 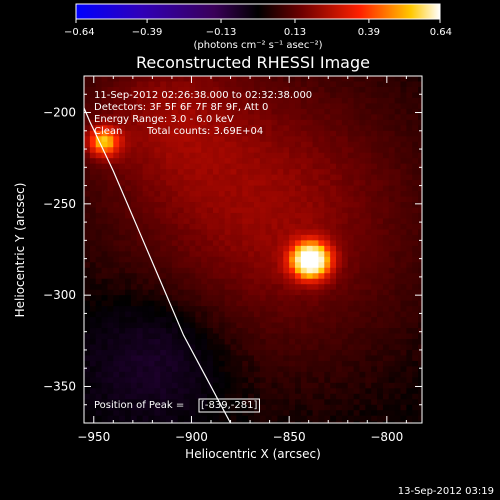 I want to click on colorbar-ticks: −0.64 −0.39 −0.13 0.13 0.39 0.64, so click(x=258, y=28).